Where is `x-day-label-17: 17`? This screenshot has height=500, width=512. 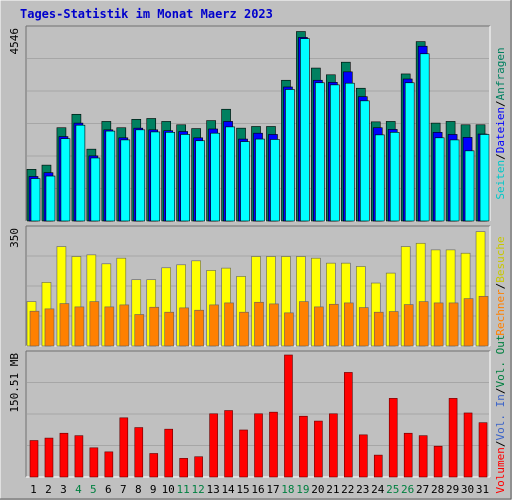
x-day-label-17: 17 is located at coordinates (272, 489).